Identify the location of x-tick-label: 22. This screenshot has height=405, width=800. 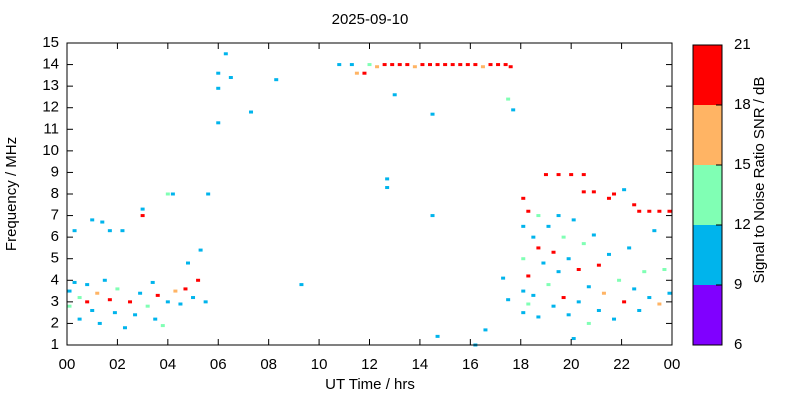
(621, 364).